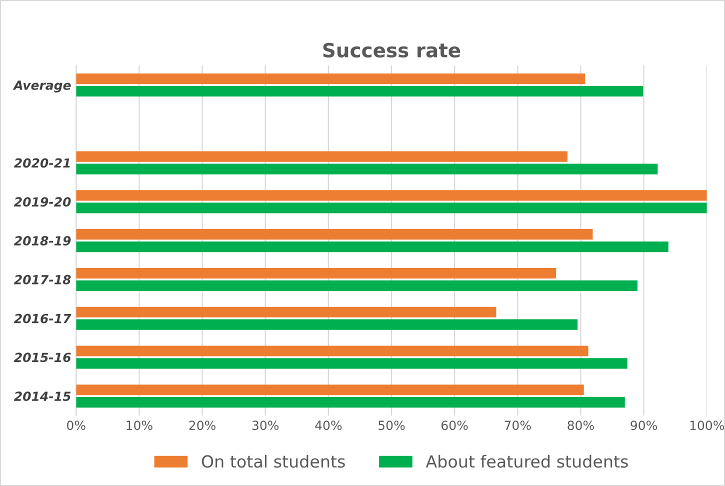 This screenshot has width=725, height=486. I want to click on x-tick-label: 30%, so click(265, 425).